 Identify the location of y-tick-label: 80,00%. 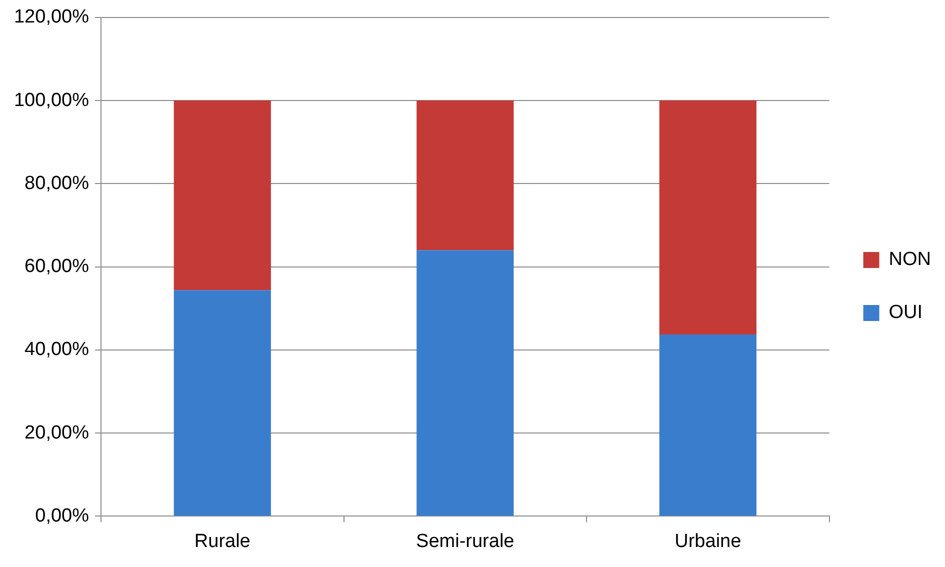
(57, 183).